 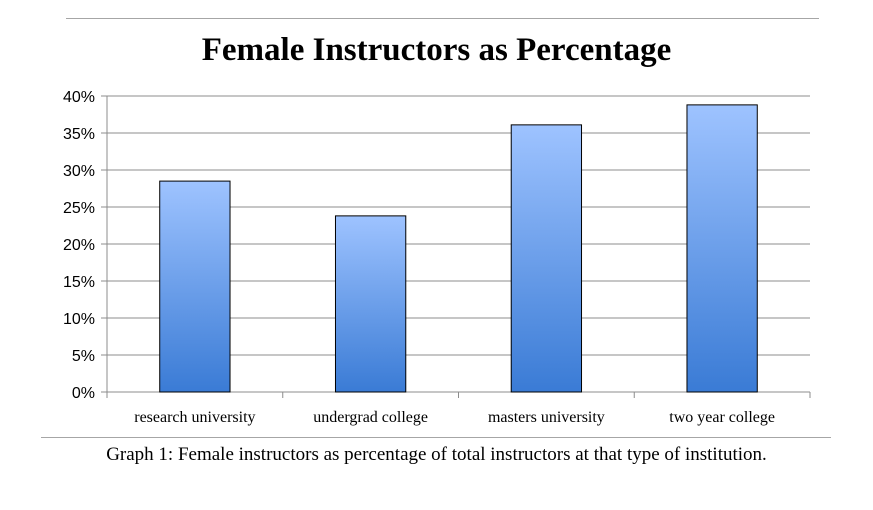 I want to click on y-tick-label: 25%, so click(x=79, y=208).